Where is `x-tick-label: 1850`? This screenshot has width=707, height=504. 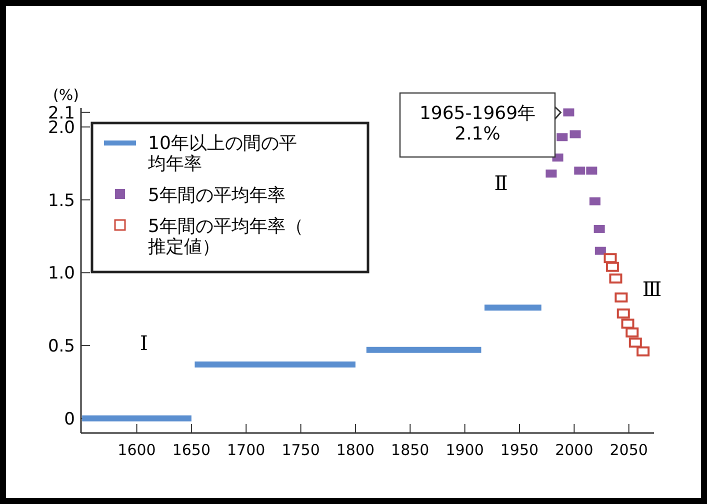
x-tick-label: 1850 is located at coordinates (410, 450).